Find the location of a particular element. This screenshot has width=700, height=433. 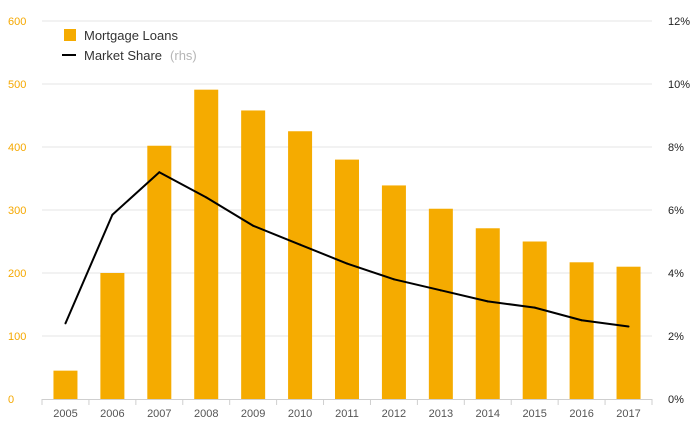

y-right-tick-label: 0% is located at coordinates (676, 400).